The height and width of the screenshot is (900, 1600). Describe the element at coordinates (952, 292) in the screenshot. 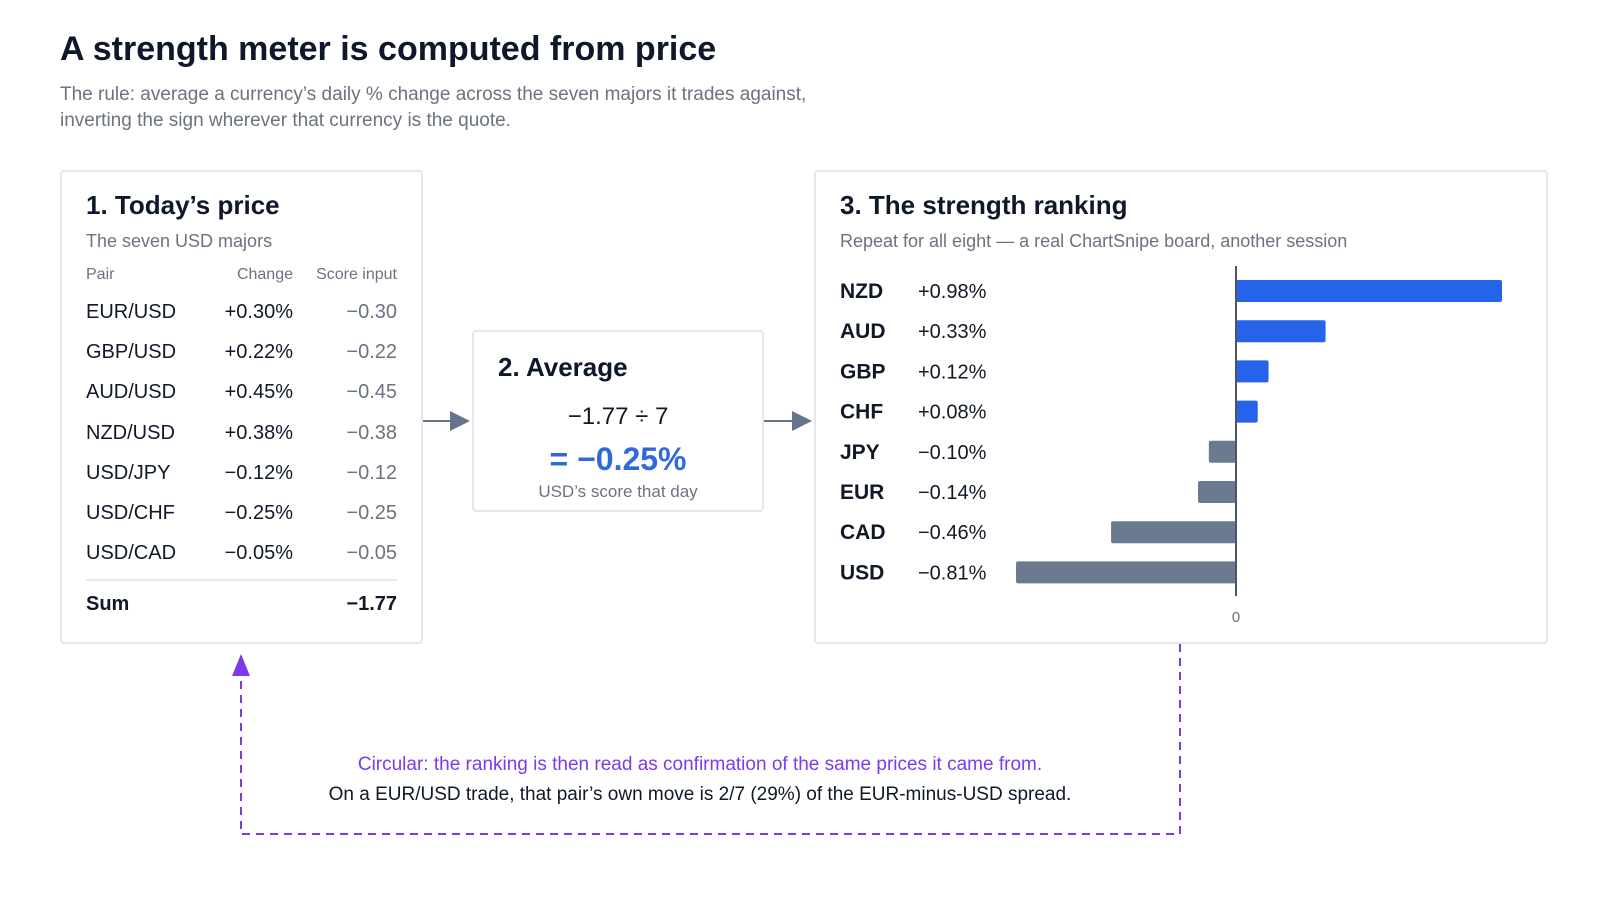

I see `strength-value-label: +0.98%` at that location.